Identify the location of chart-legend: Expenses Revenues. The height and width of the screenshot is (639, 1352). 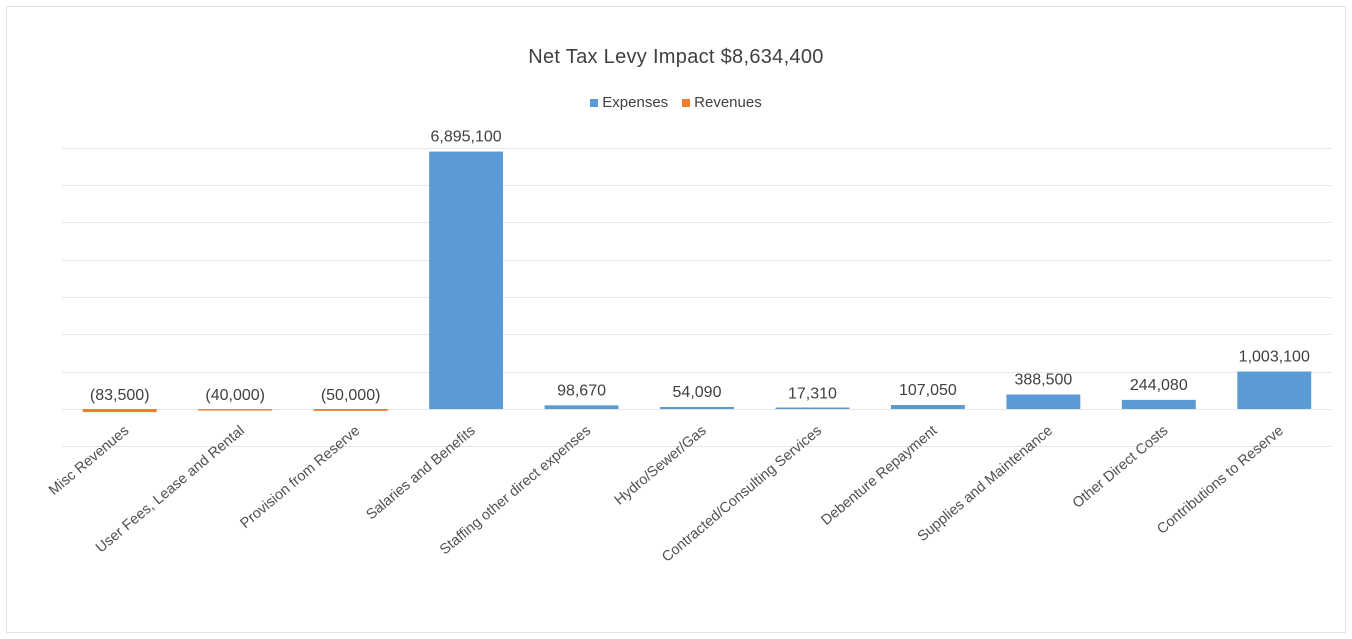
(676, 102).